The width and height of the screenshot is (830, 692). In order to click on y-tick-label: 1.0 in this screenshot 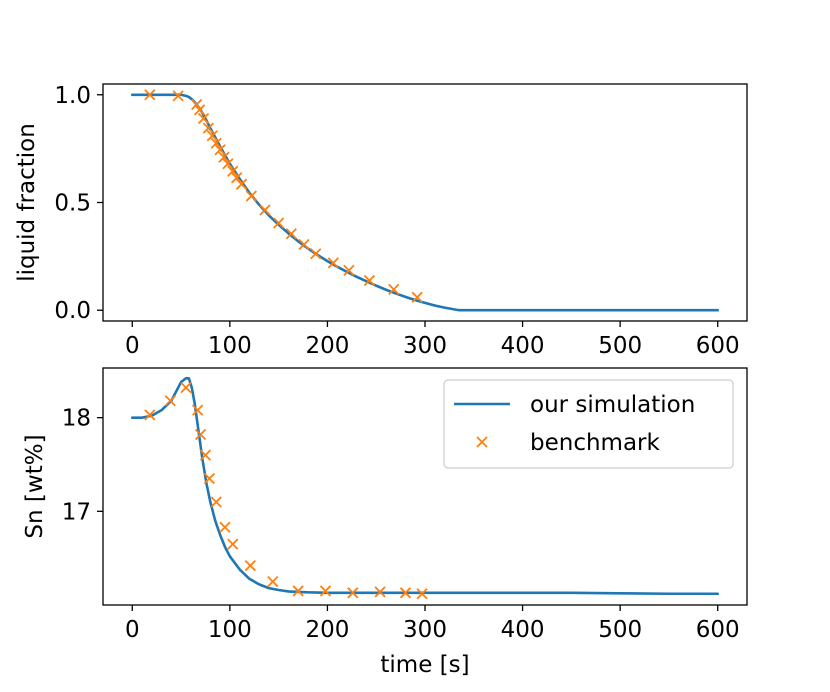, I will do `click(72, 96)`.